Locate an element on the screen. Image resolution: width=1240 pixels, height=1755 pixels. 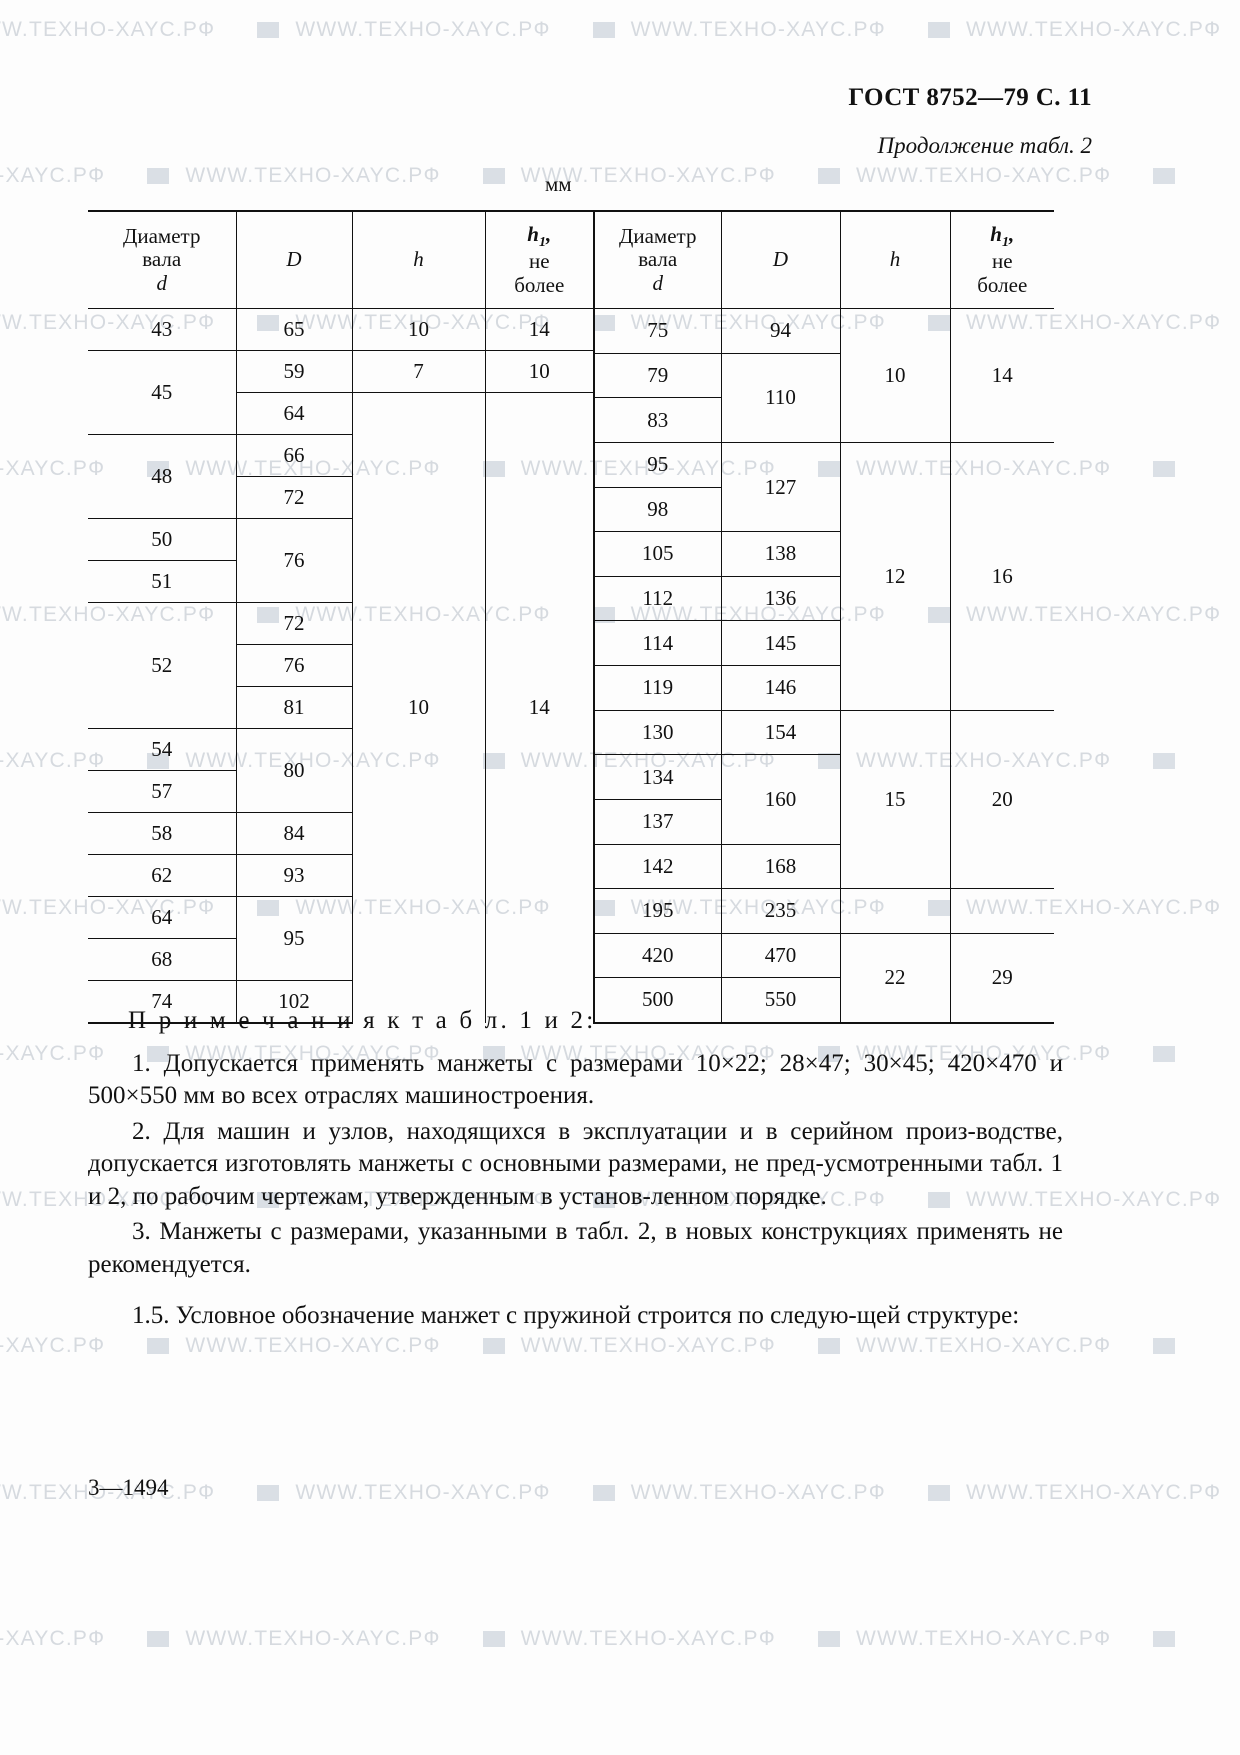
cell-D: 110 is located at coordinates (781, 398).